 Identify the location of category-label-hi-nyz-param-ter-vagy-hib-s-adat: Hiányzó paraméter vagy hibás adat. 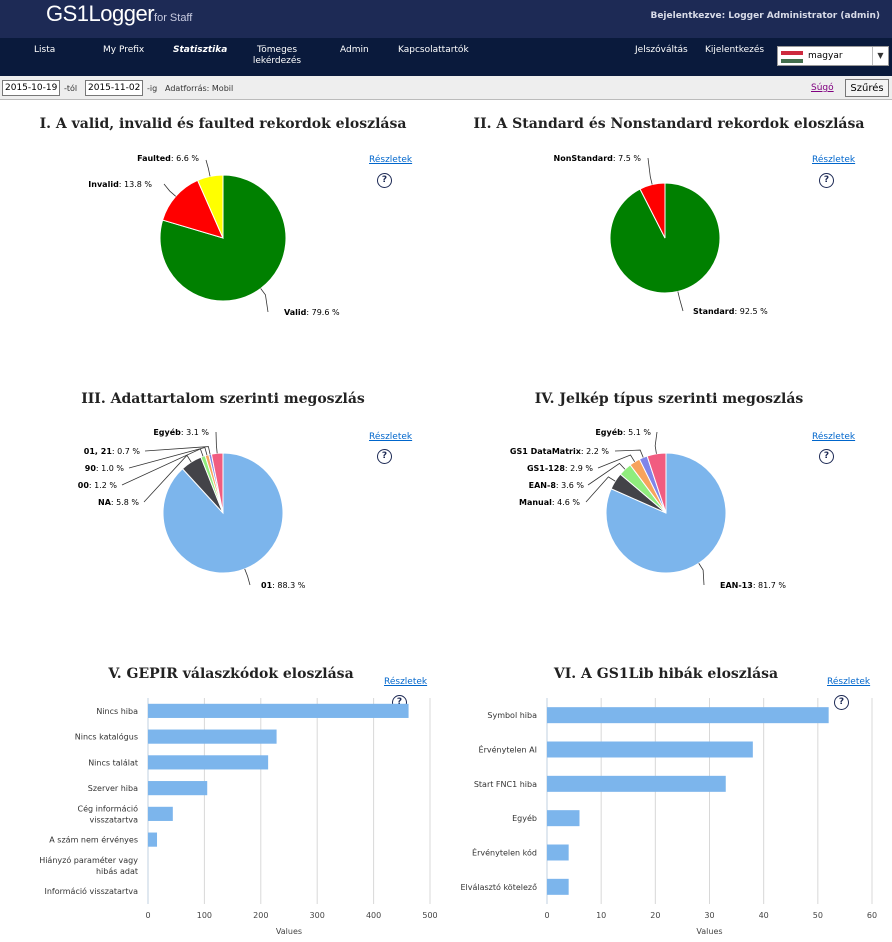
(88, 865).